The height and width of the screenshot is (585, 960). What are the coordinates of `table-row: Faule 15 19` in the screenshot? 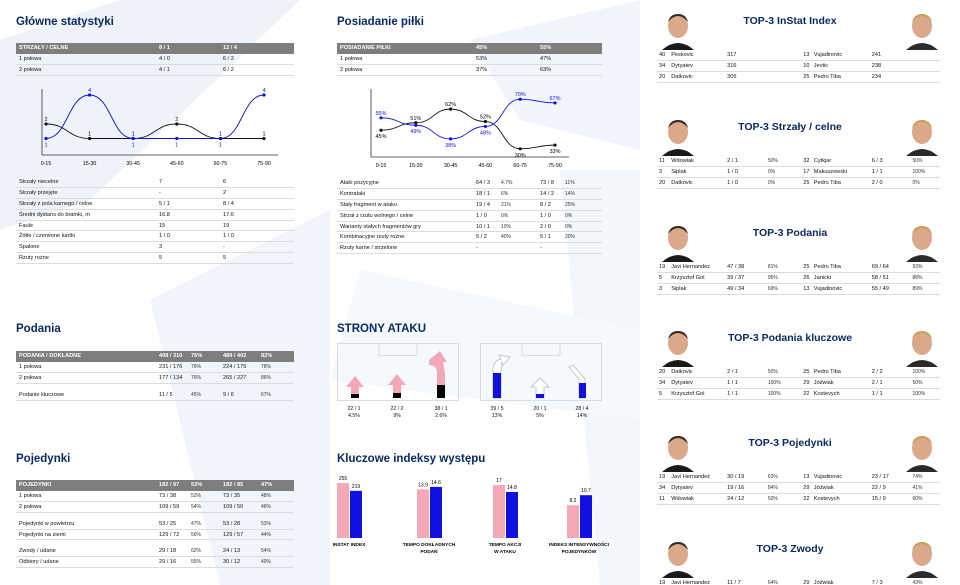 It's located at (155, 226).